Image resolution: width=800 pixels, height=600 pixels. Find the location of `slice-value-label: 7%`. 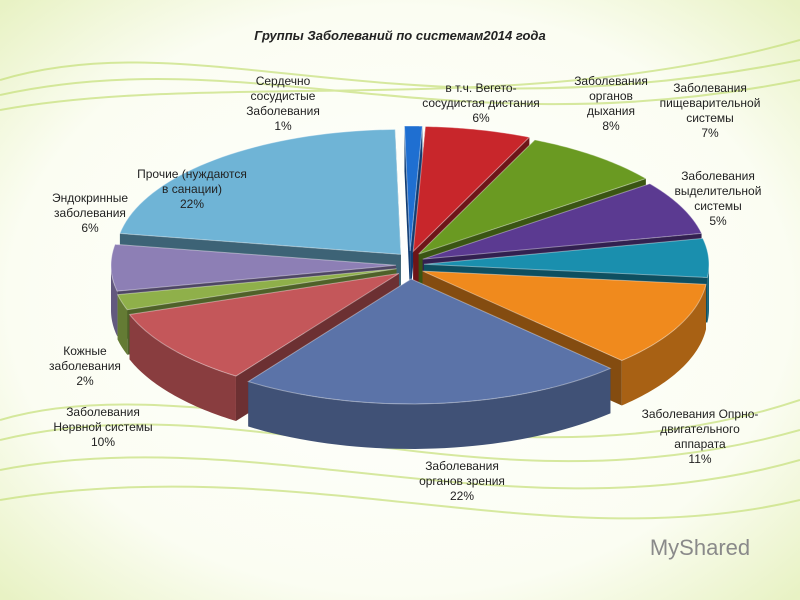

slice-value-label: 7% is located at coordinates (710, 133).